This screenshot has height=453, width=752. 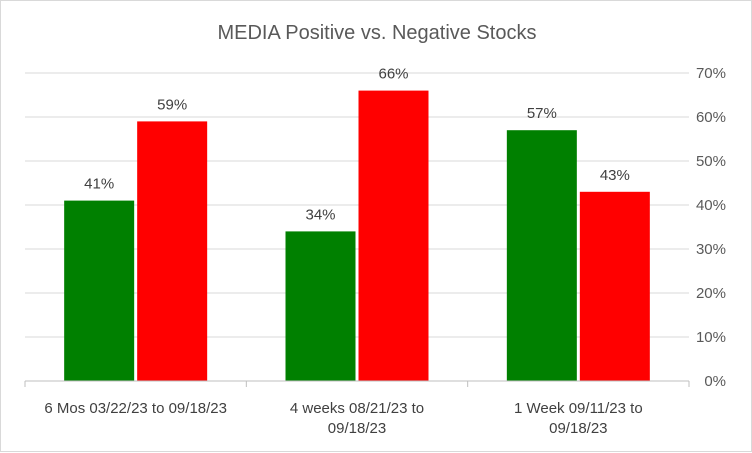 I want to click on data-label: 66%, so click(x=393, y=74).